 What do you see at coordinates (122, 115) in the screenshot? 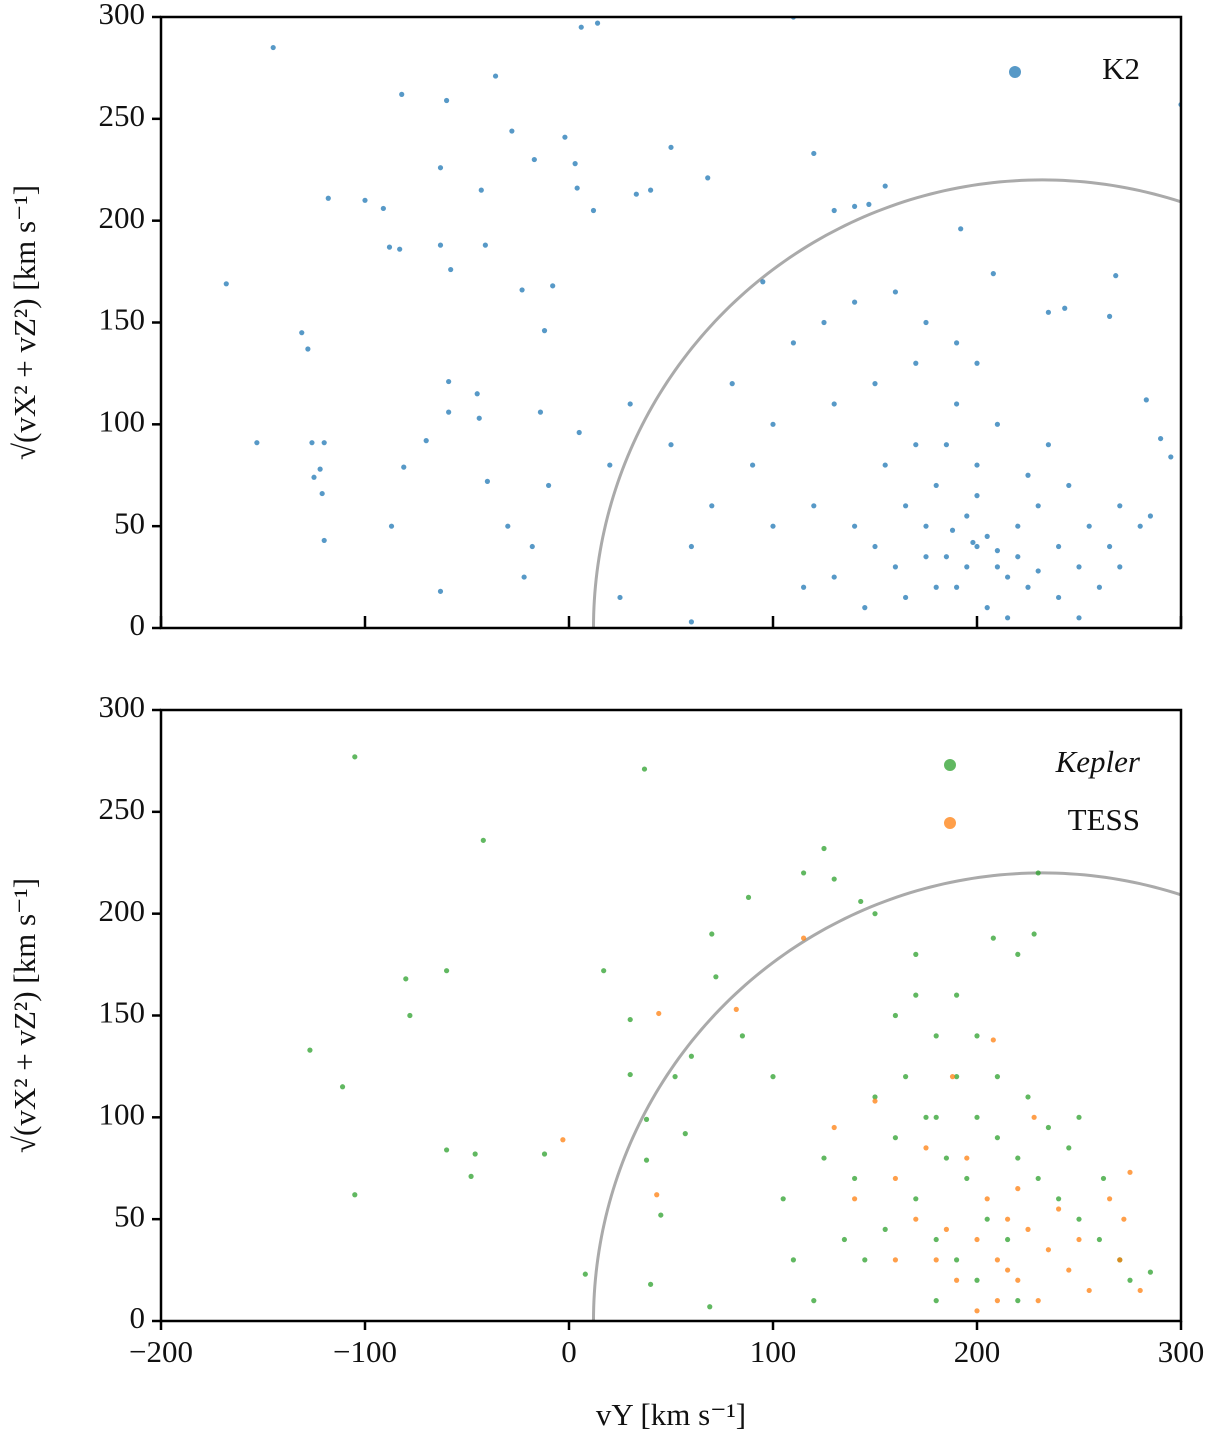
I see `y-tick-label: 250` at bounding box center [122, 115].